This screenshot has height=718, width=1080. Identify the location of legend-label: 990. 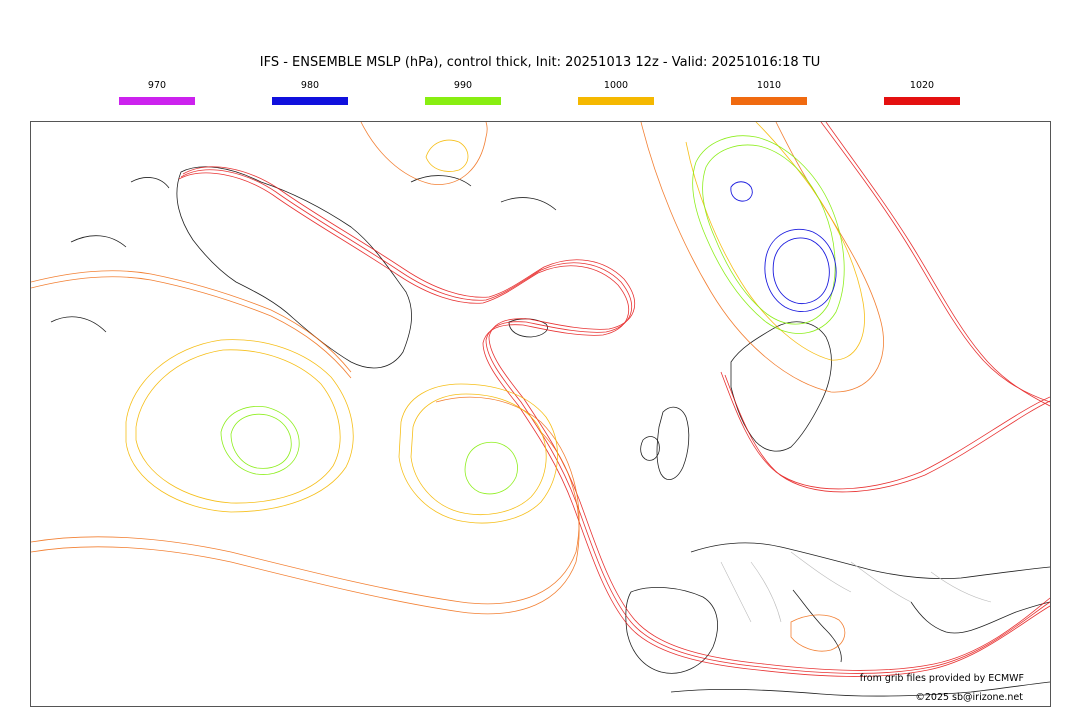
(463, 85).